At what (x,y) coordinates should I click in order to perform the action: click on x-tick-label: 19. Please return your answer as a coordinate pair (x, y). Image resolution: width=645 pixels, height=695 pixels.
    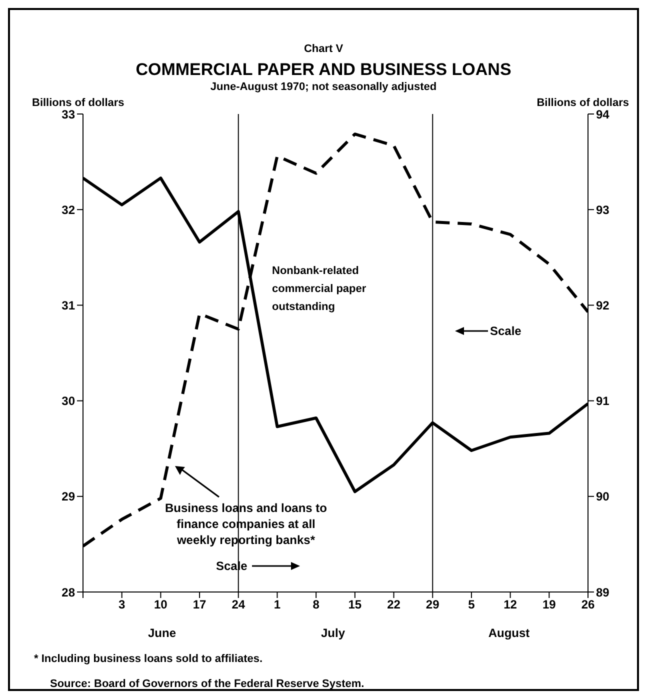
    Looking at the image, I should click on (549, 605).